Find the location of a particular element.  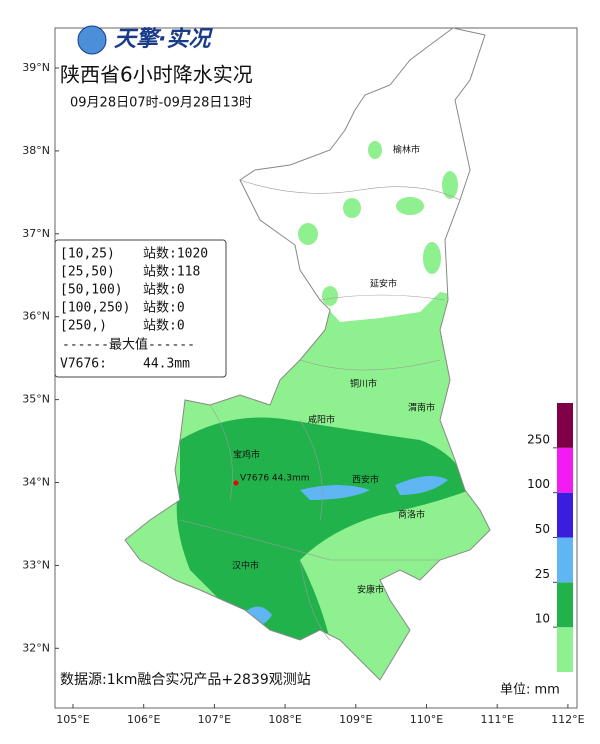

lon-label: 105°E is located at coordinates (72, 719).